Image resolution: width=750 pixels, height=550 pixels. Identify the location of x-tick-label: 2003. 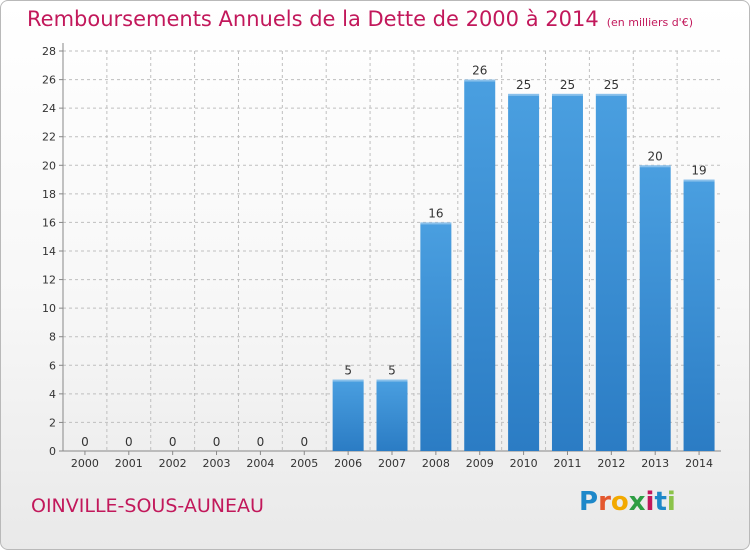
(217, 463).